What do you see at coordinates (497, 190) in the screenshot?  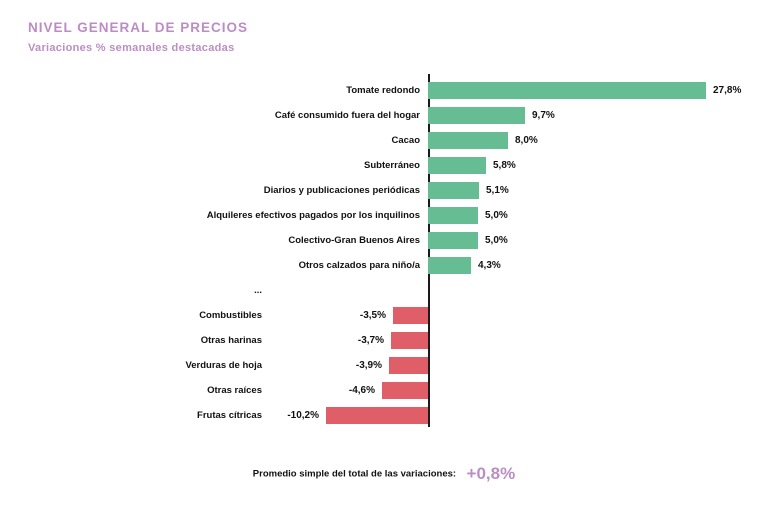 I see `value-label: 5,1%` at bounding box center [497, 190].